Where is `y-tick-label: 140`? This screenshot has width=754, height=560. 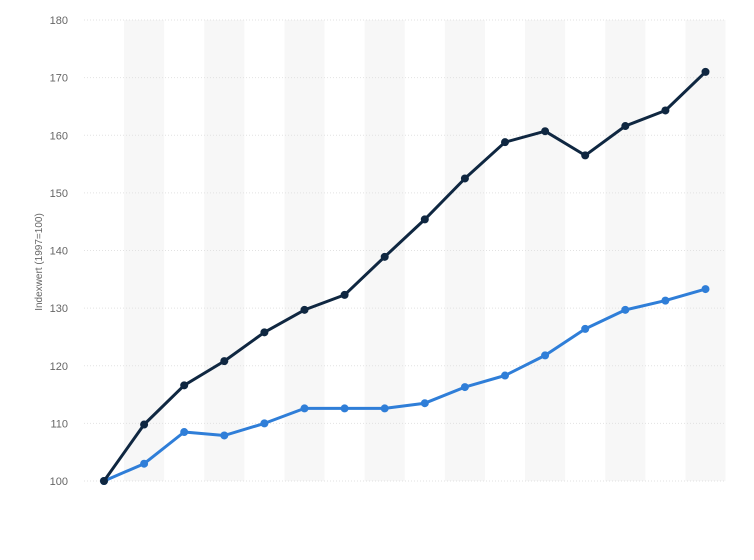 y-tick-label: 140 is located at coordinates (59, 252).